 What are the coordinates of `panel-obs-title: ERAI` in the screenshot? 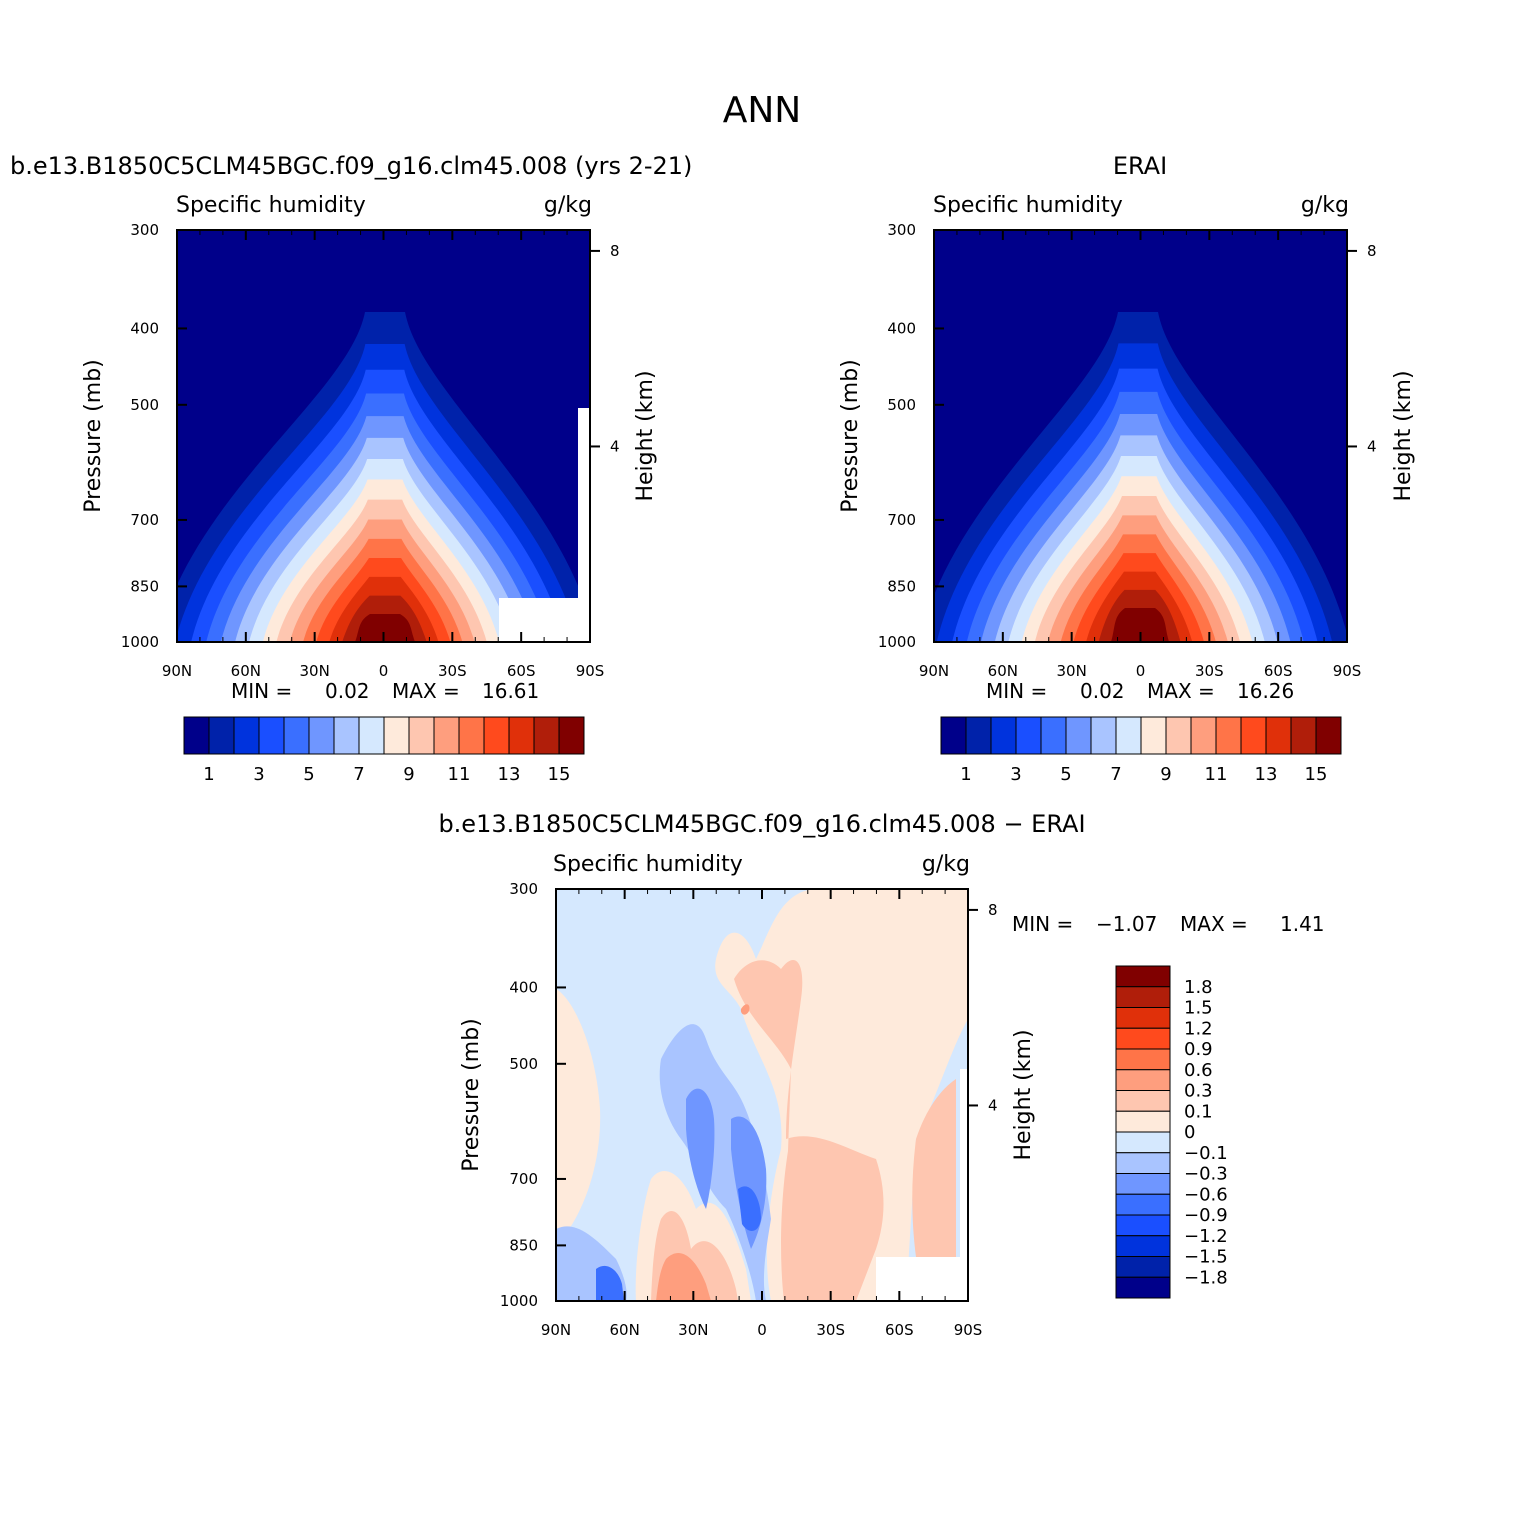 It's located at (1140, 166).